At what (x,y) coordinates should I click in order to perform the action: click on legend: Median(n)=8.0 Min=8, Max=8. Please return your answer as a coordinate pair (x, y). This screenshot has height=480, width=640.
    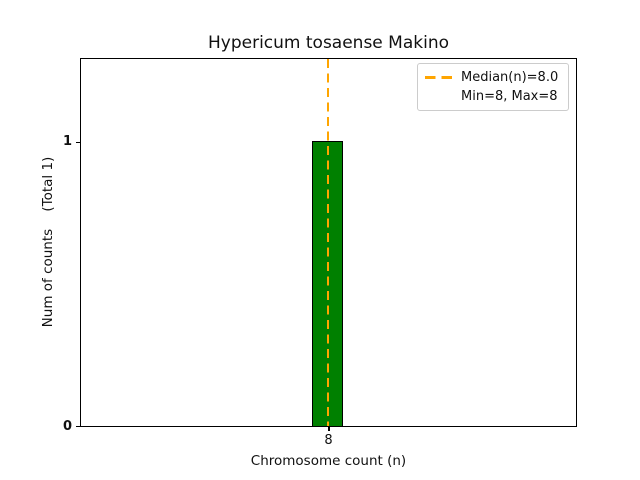
    Looking at the image, I should click on (493, 87).